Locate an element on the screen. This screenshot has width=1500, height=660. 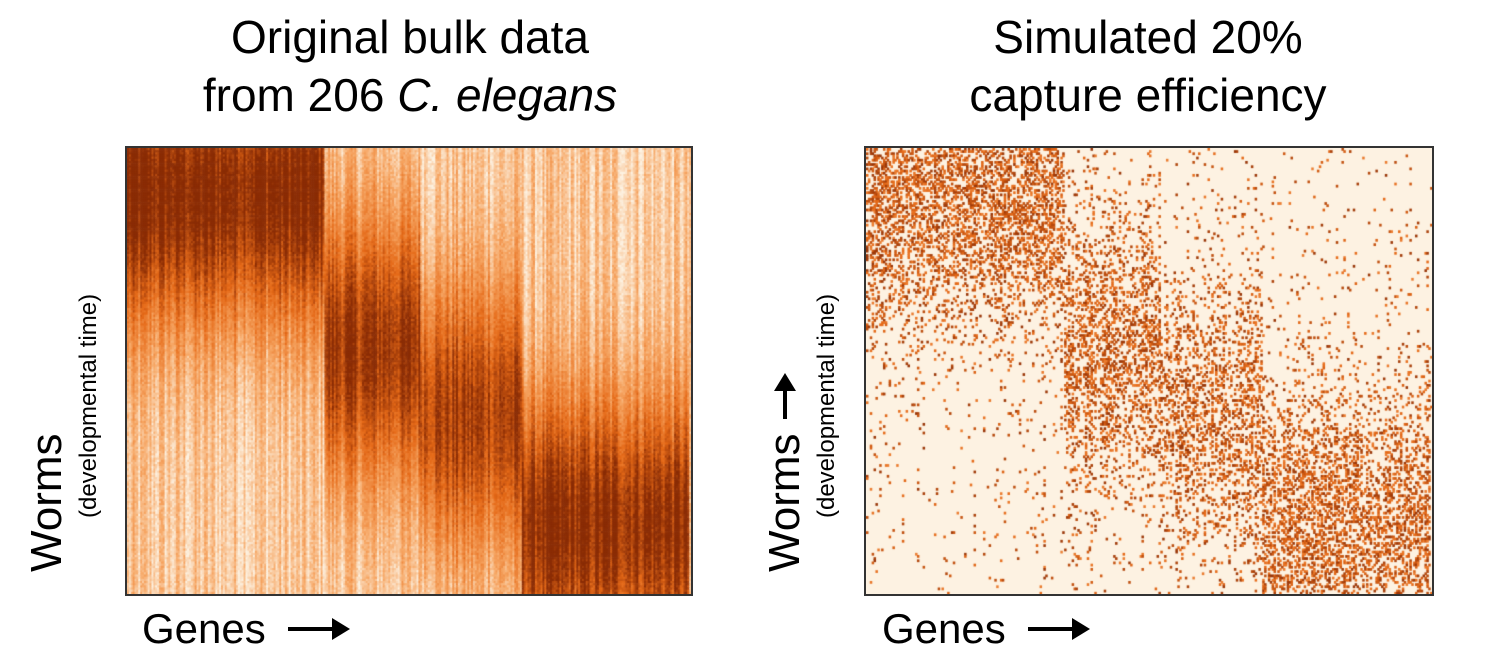
left-title-line2-prefix: from 206 is located at coordinates (300, 95).